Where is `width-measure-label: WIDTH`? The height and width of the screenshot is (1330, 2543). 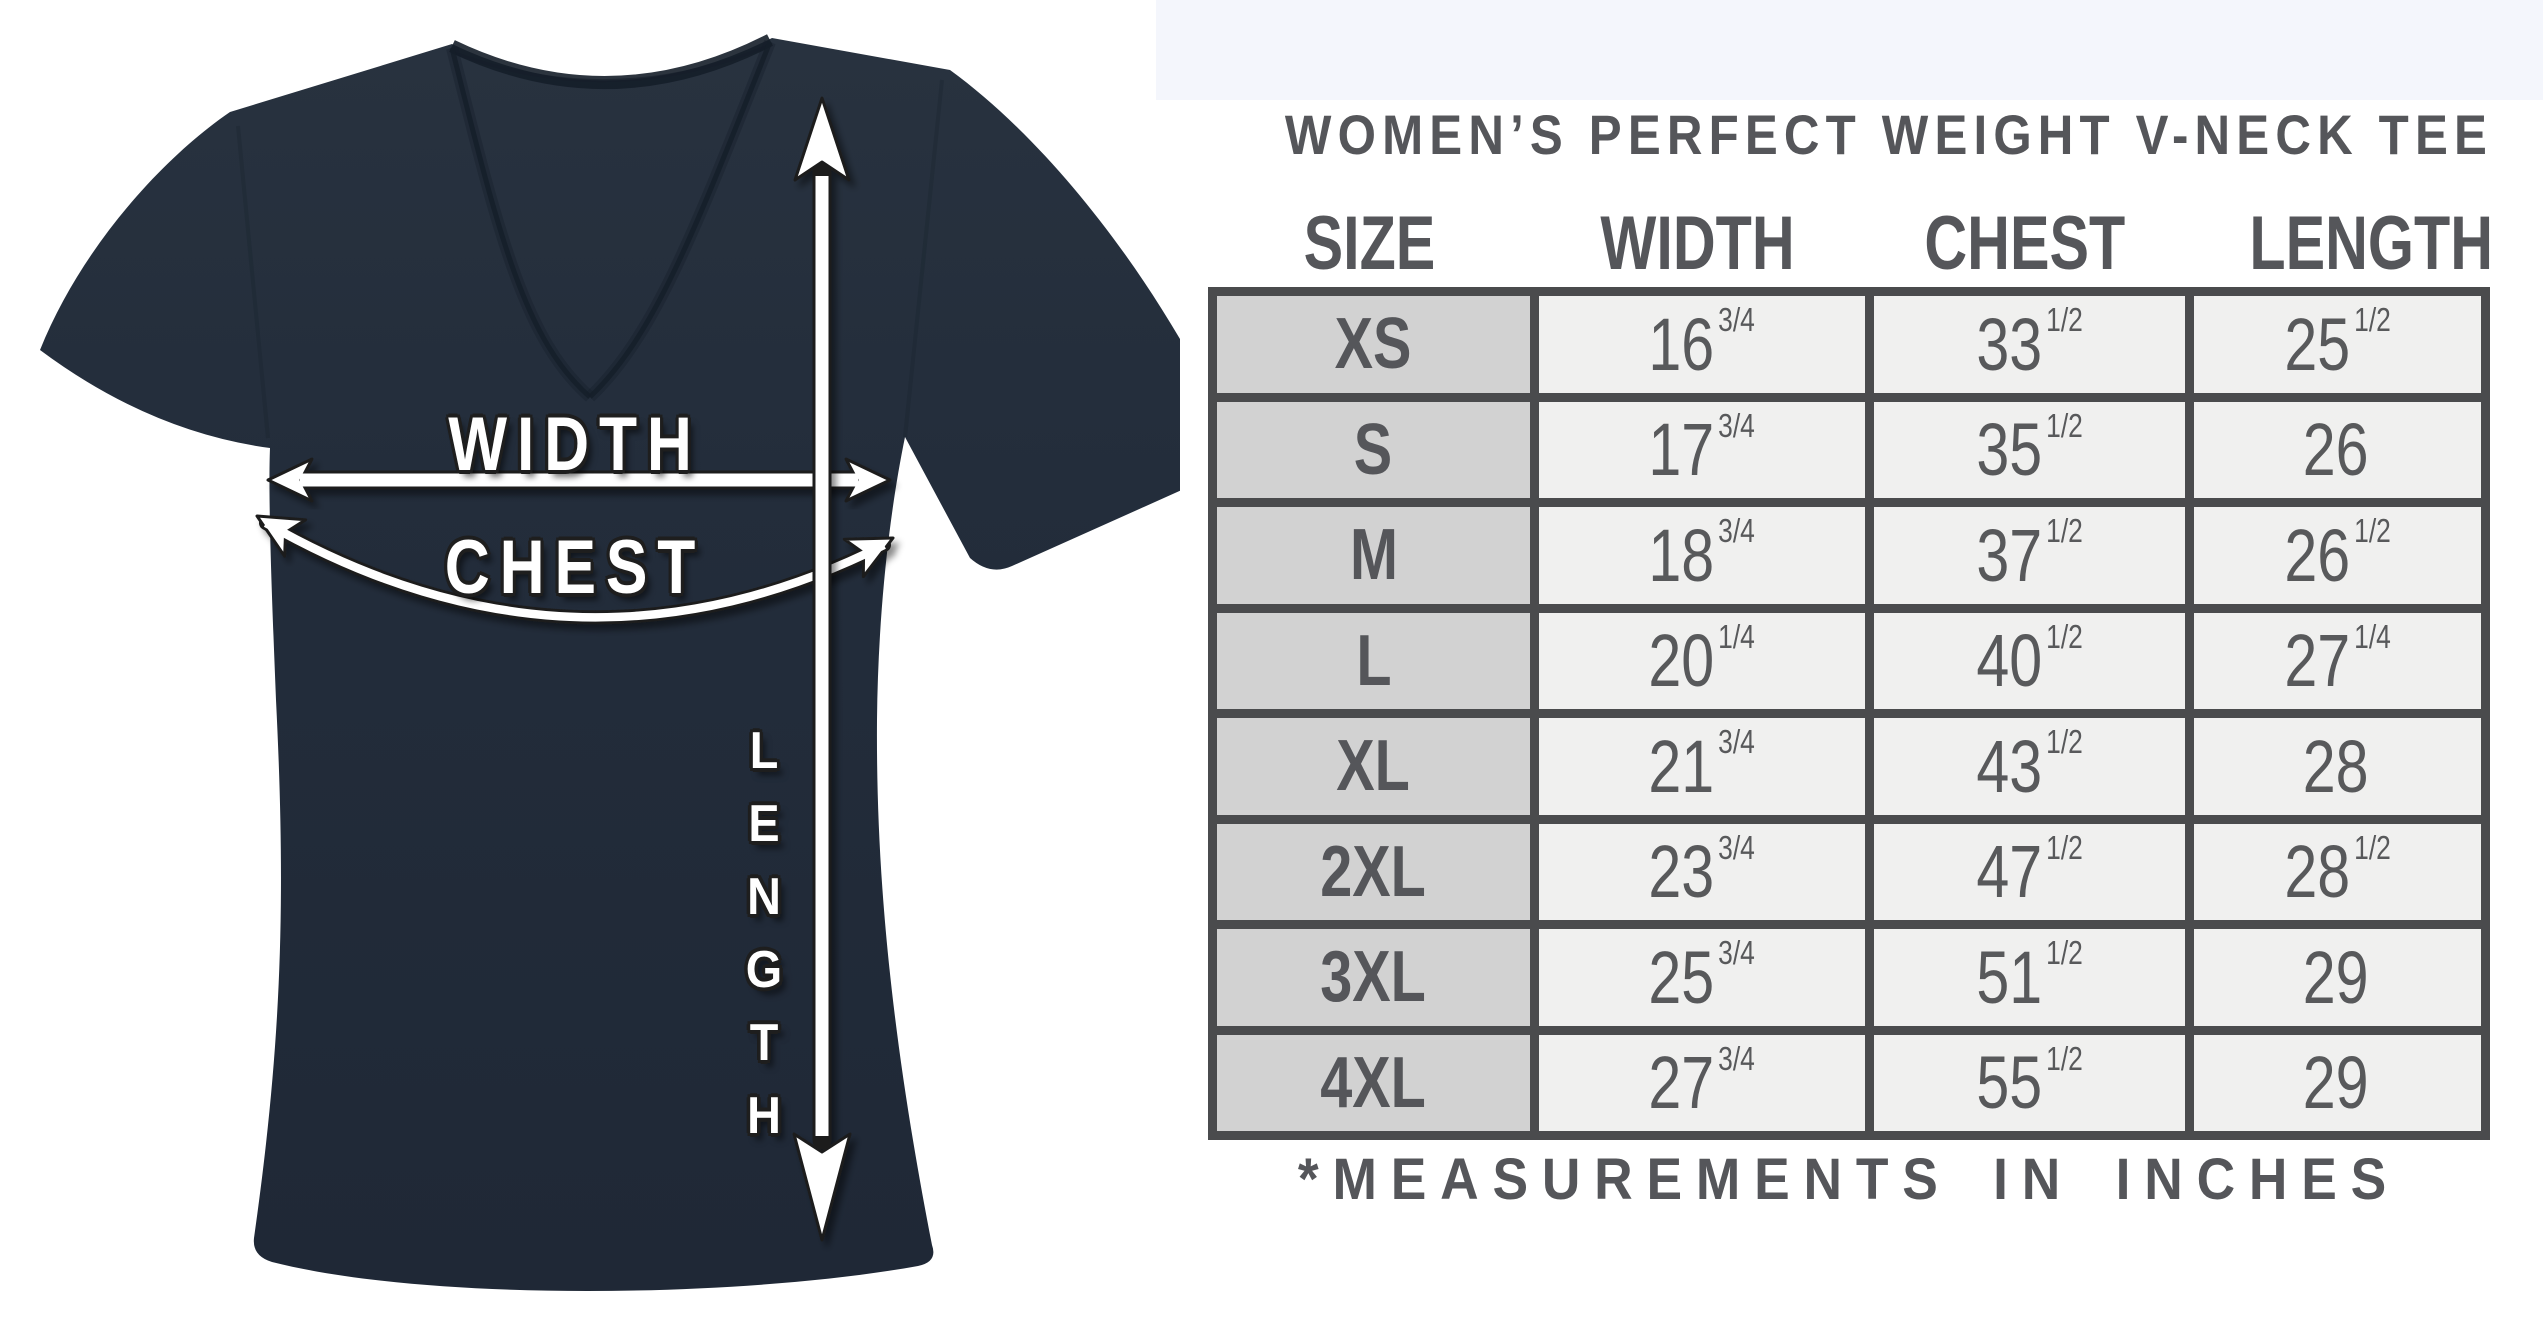 width-measure-label: WIDTH is located at coordinates (575, 444).